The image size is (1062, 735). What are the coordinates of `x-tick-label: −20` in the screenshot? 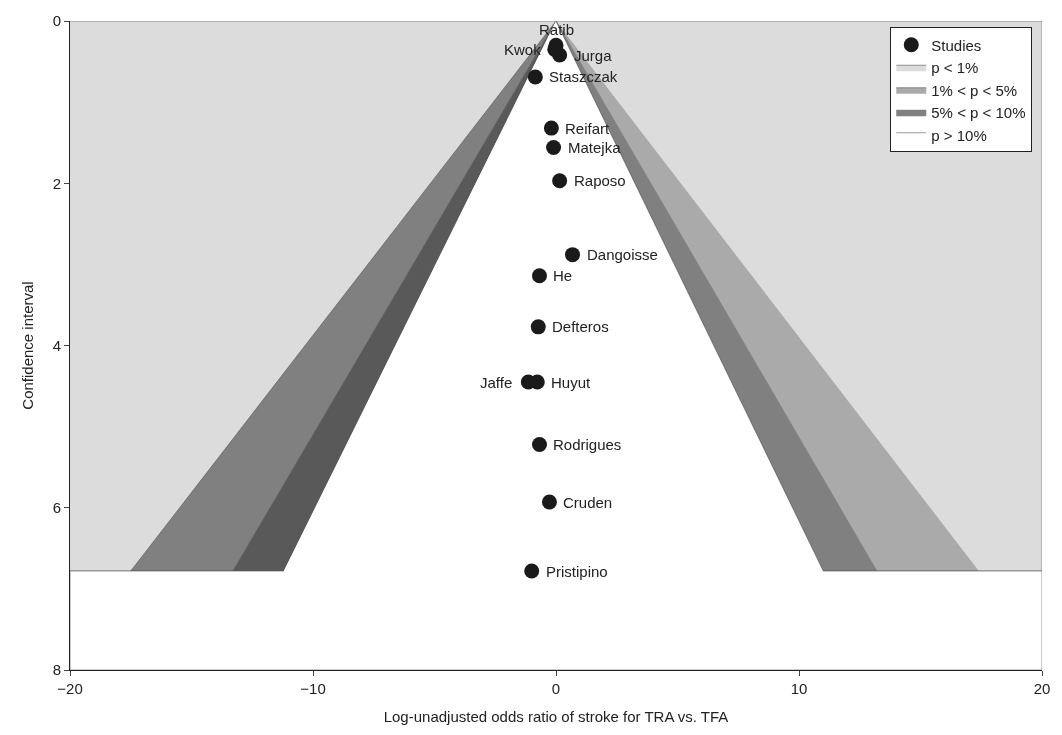 It's located at (70, 688).